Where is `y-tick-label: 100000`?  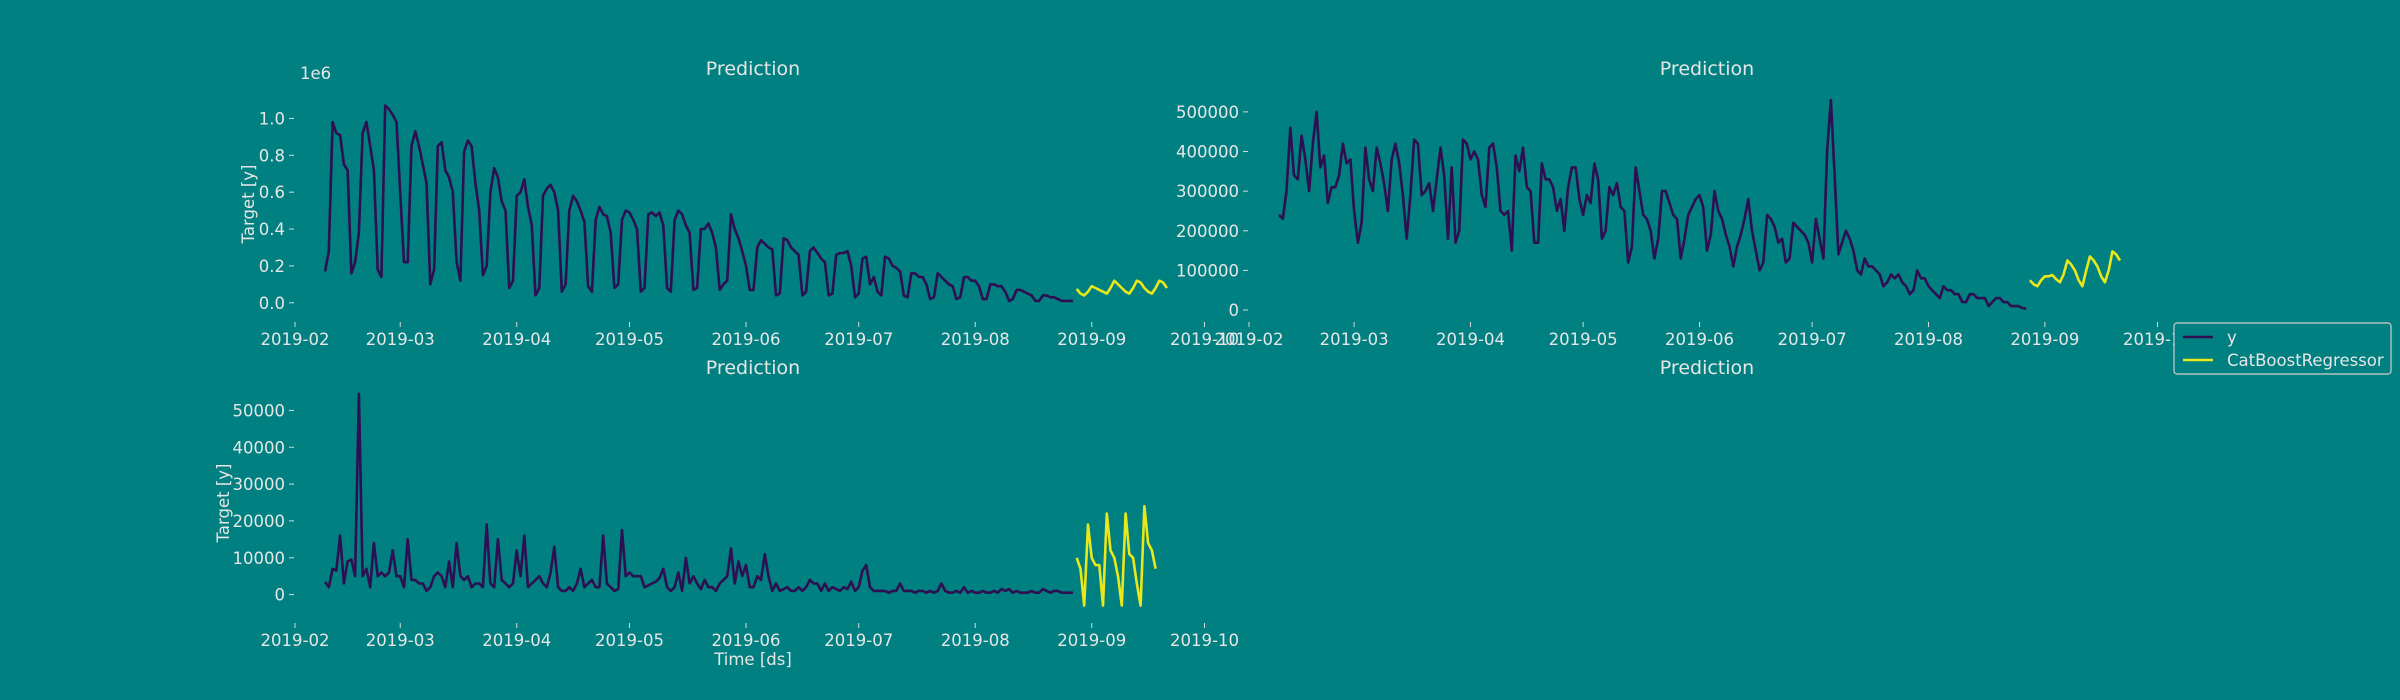 y-tick-label: 100000 is located at coordinates (1207, 270).